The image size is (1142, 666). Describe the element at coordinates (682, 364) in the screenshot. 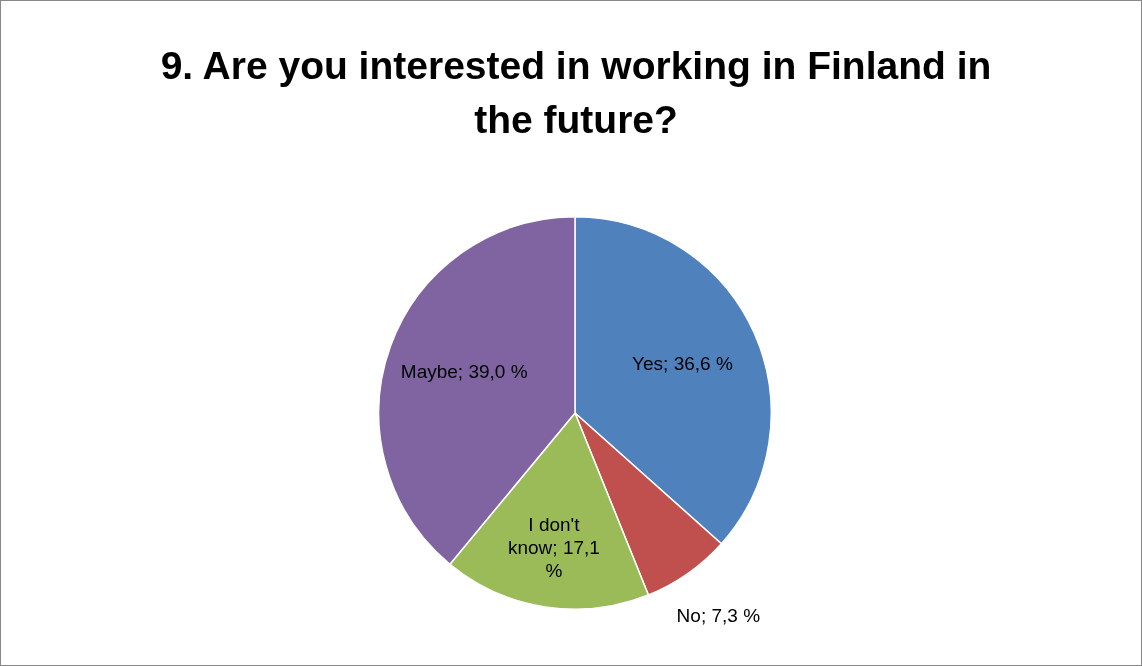

I see `slice-label: Yes; 36,6 %` at that location.